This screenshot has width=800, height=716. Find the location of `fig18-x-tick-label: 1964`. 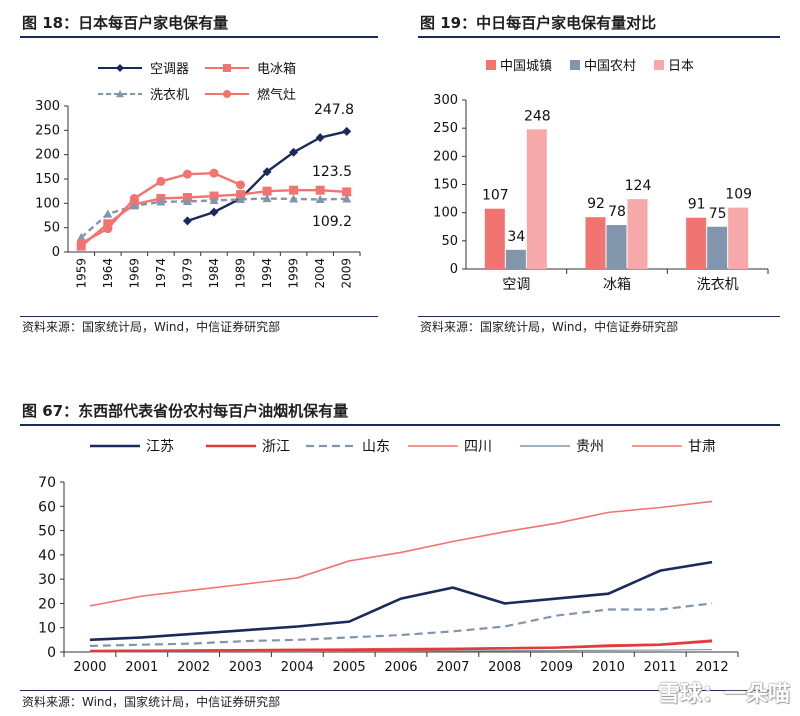

fig18-x-tick-label: 1964 is located at coordinates (108, 273).